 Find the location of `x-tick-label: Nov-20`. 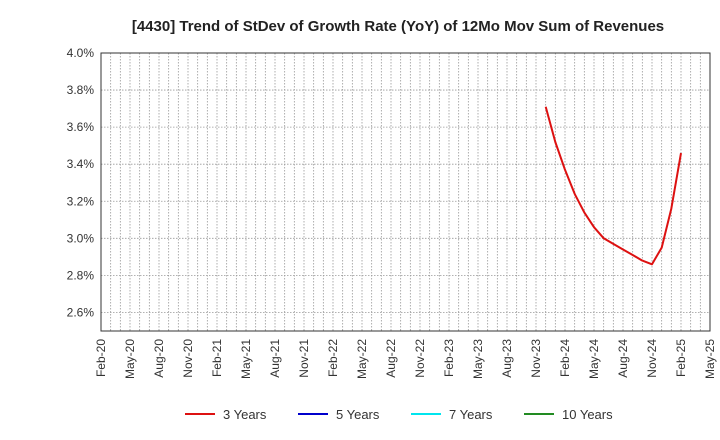

x-tick-label: Nov-20 is located at coordinates (188, 358).